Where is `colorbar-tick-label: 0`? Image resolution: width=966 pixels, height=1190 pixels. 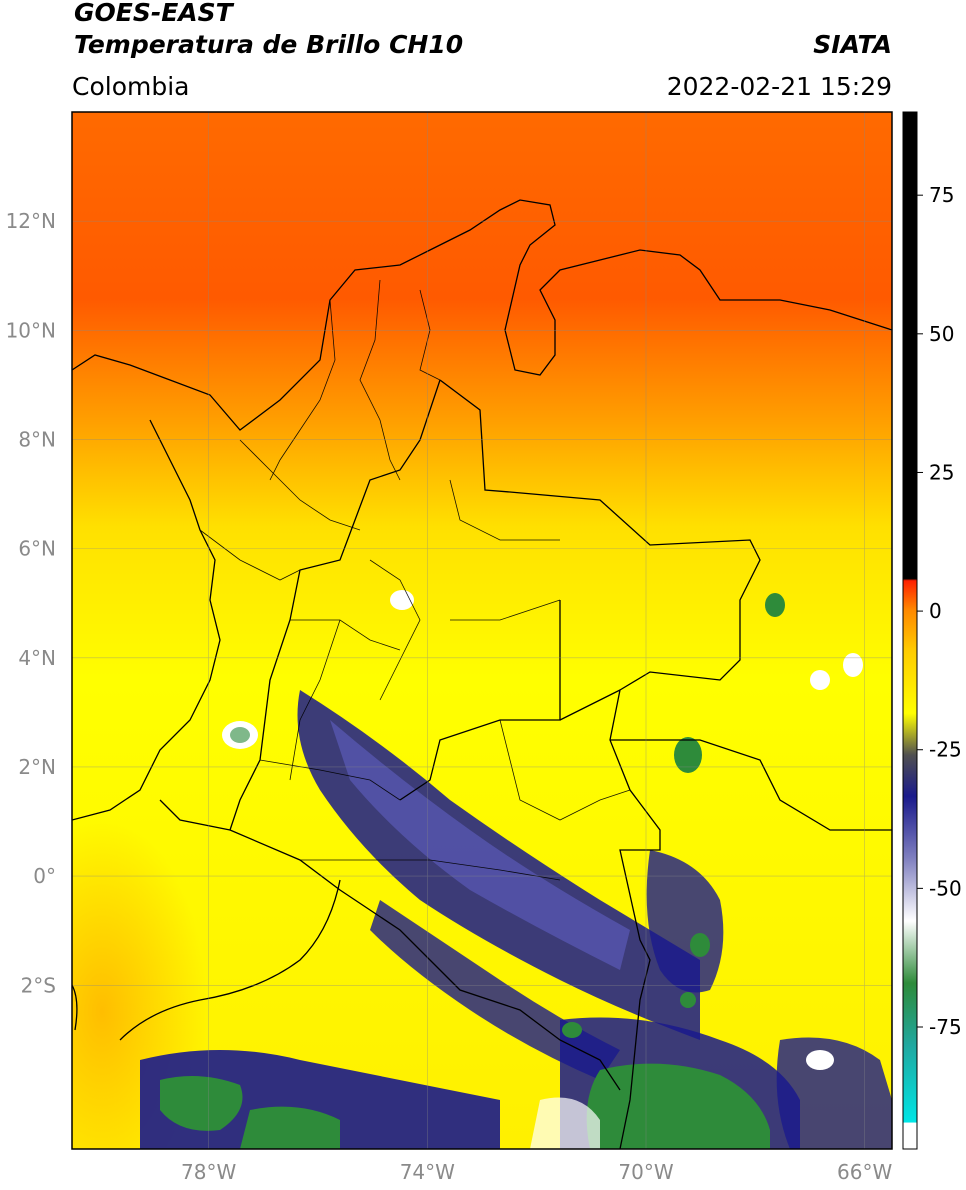
colorbar-tick-label: 0 is located at coordinates (935, 611).